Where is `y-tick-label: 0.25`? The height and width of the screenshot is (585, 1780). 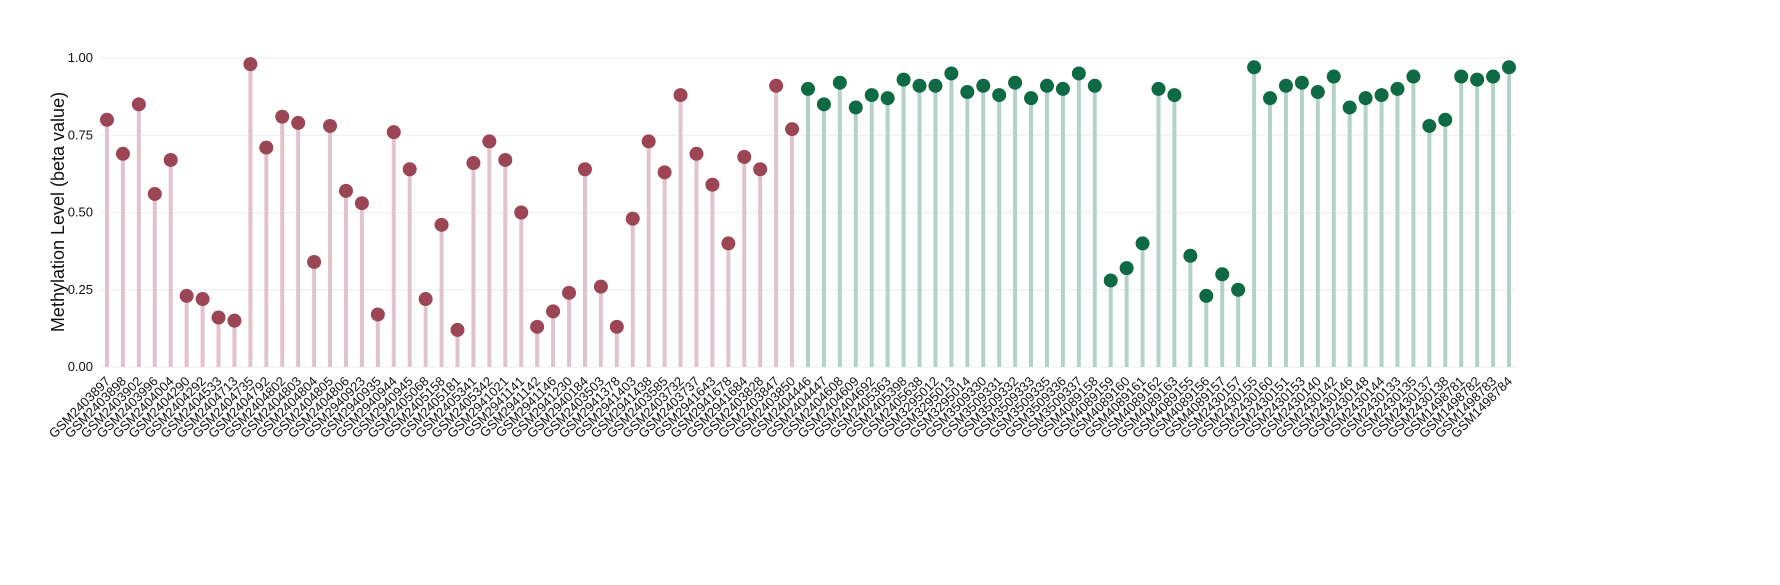 y-tick-label: 0.25 is located at coordinates (80, 289).